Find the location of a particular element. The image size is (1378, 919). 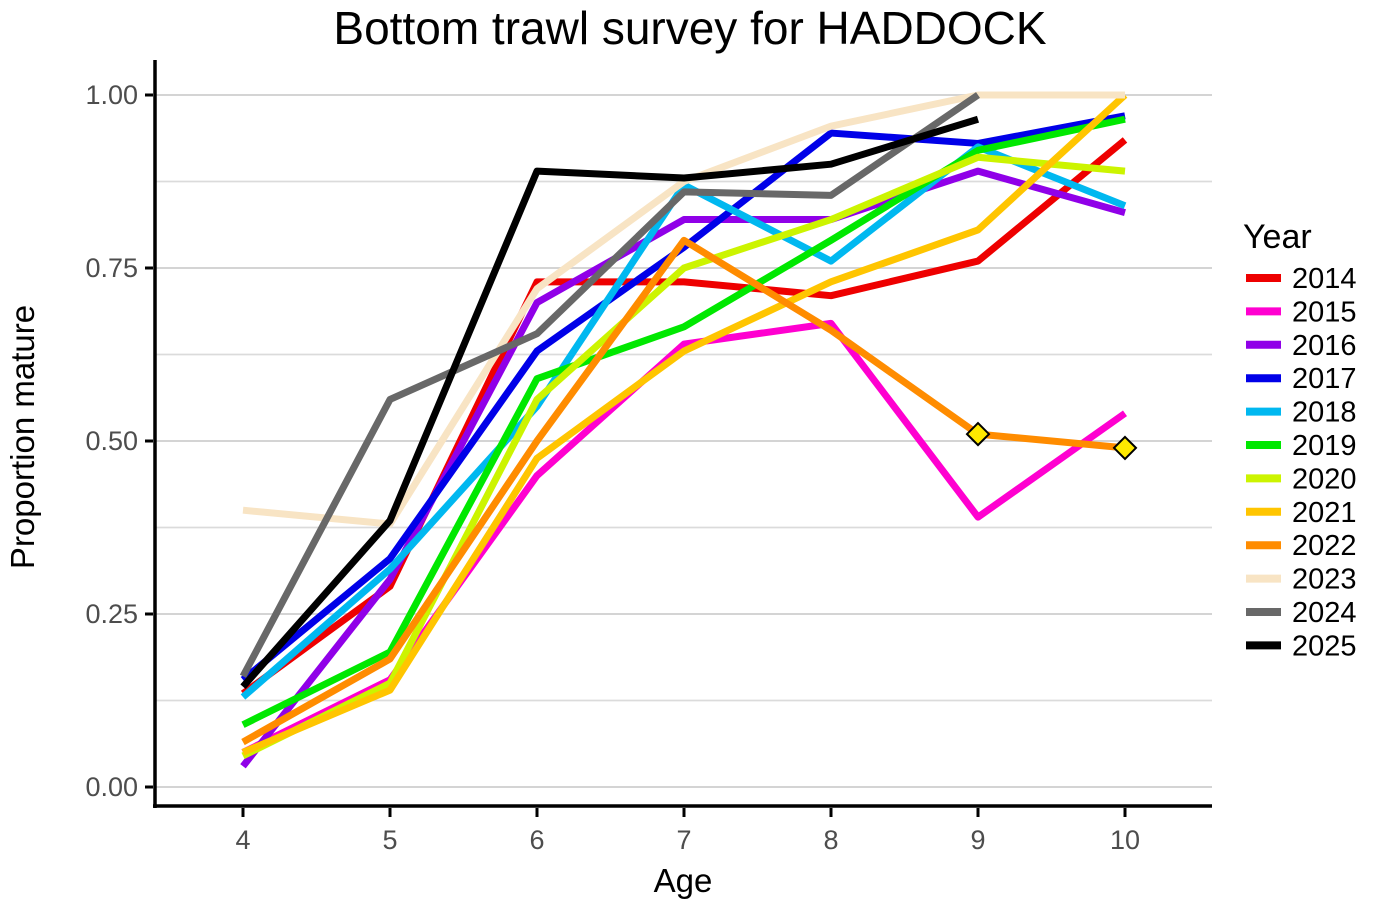

x-tick-label: 8 is located at coordinates (830, 840).